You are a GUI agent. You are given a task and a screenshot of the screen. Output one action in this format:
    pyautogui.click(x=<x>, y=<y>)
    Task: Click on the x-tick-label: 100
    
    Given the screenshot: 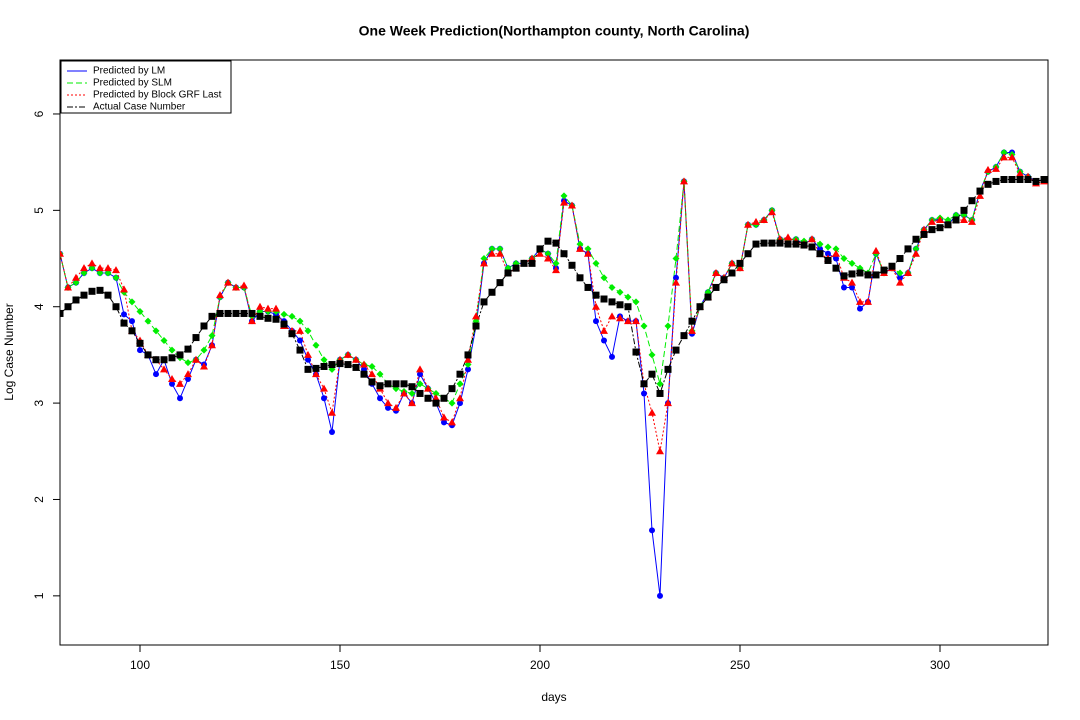 What is the action you would take?
    pyautogui.click(x=140, y=665)
    